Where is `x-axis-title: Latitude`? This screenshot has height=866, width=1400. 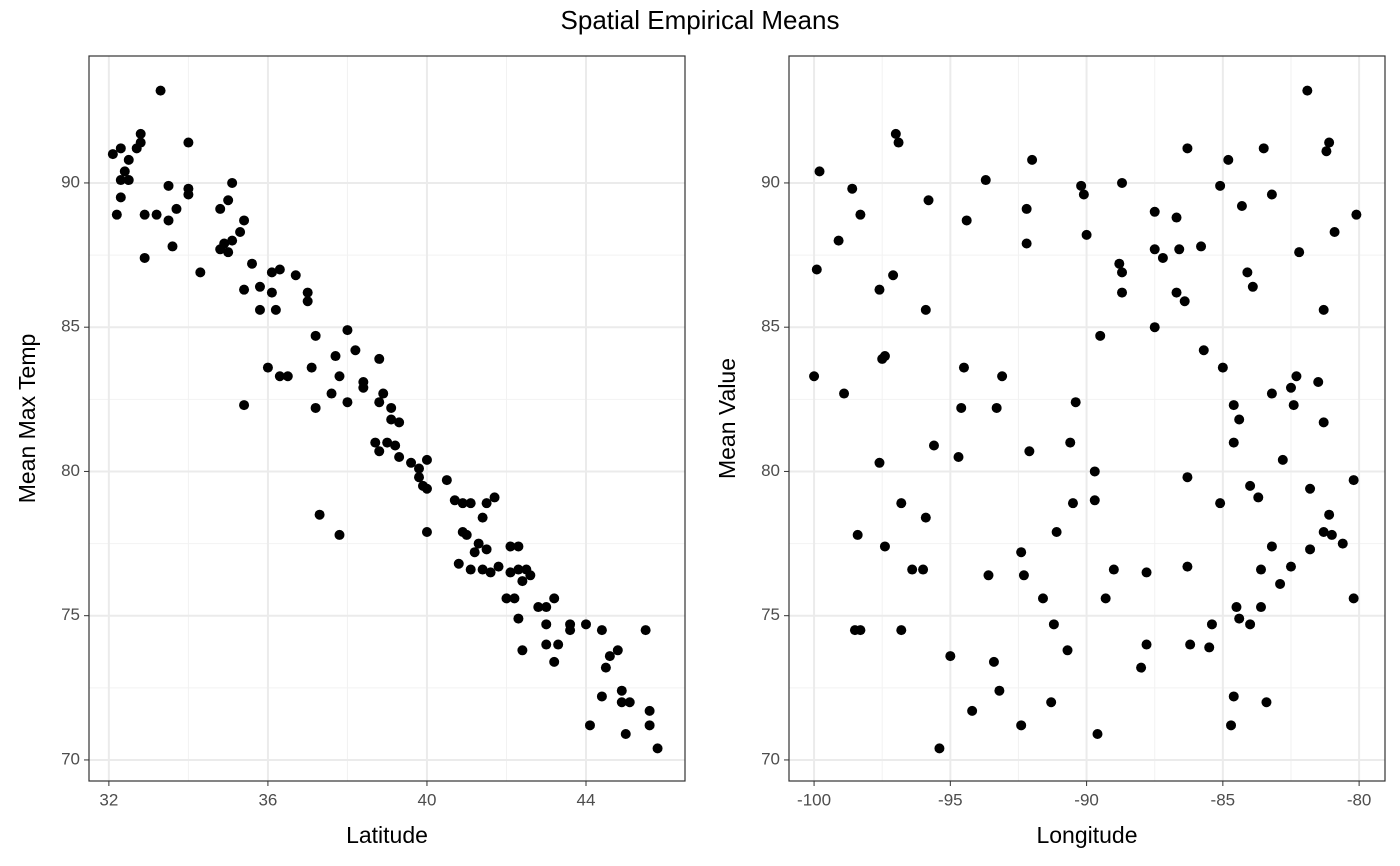
x-axis-title: Latitude is located at coordinates (387, 835).